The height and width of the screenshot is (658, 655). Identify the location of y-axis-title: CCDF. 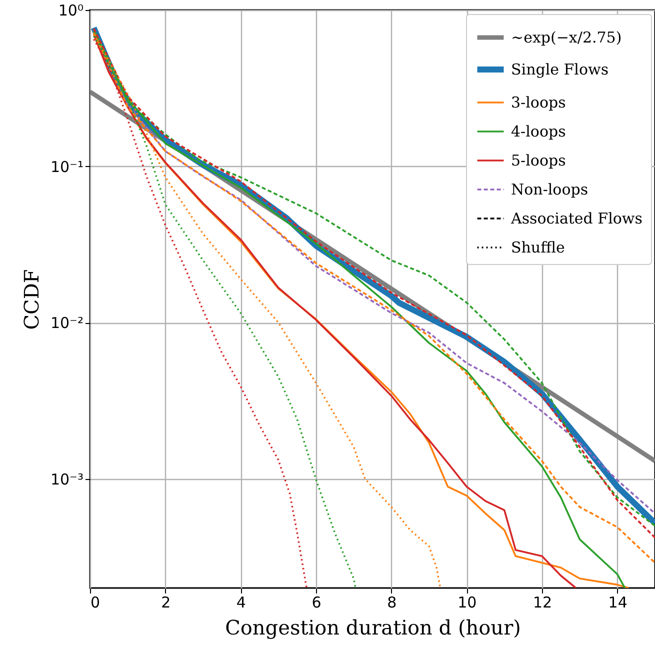
(31, 299).